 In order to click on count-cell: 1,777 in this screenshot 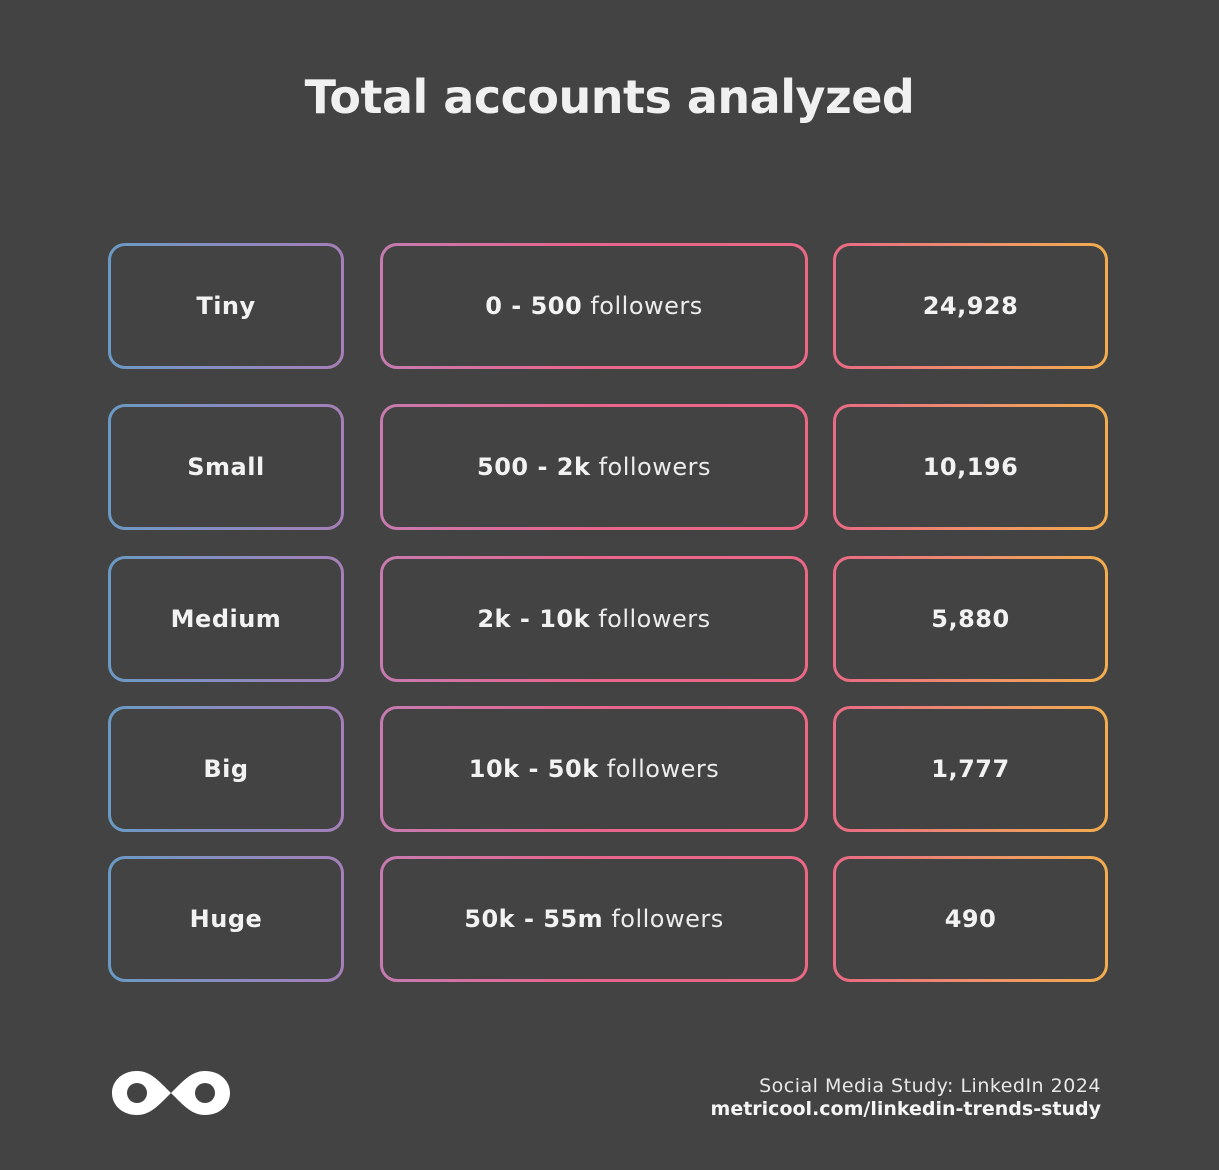, I will do `click(970, 769)`.